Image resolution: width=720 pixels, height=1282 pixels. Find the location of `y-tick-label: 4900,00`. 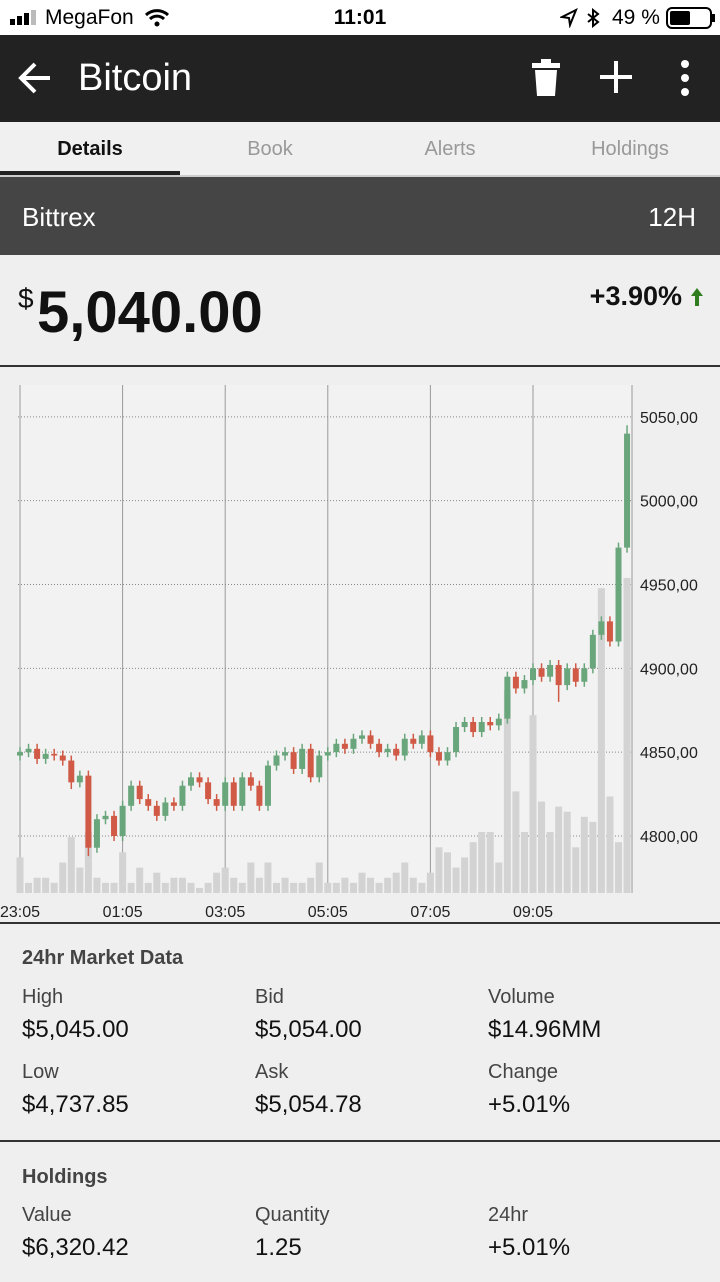

y-tick-label: 4900,00 is located at coordinates (669, 669).